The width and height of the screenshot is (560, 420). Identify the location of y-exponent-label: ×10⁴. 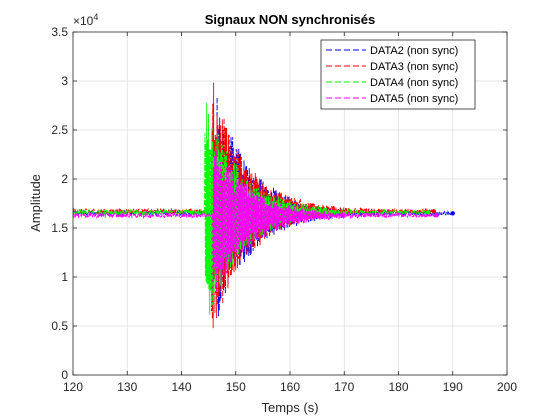
(85, 20).